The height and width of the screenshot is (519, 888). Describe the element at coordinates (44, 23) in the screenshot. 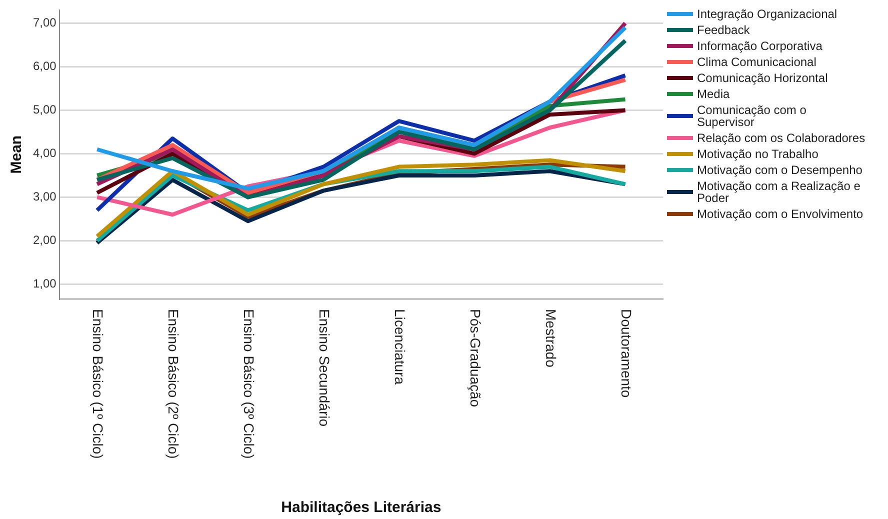

I see `y-tick-label: 7,00` at that location.